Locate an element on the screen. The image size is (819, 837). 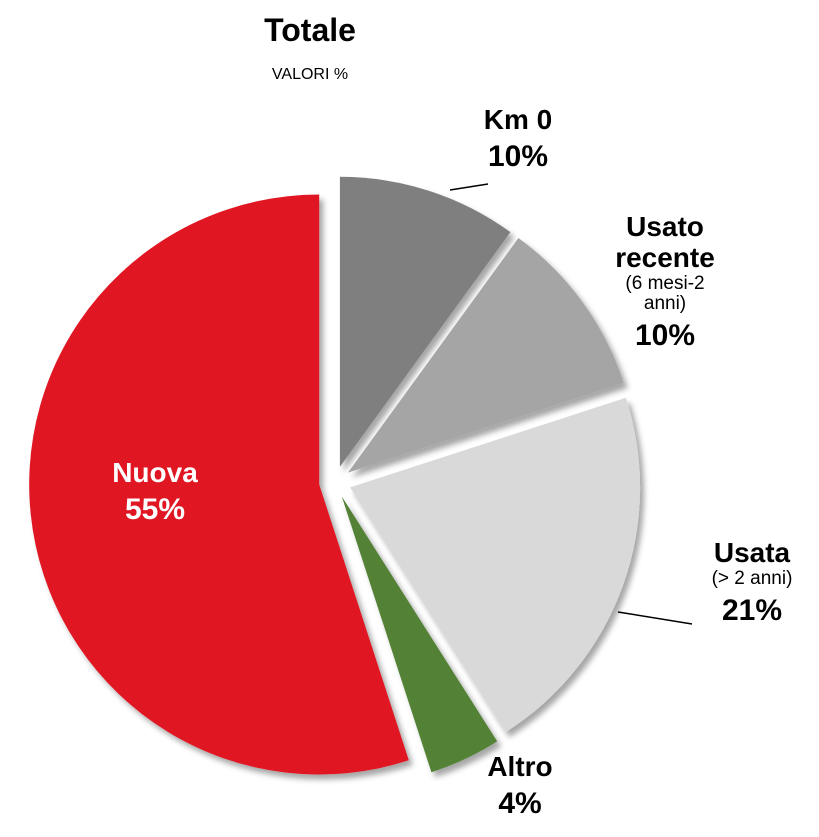
slice-label: Nuova 55% is located at coordinates (155, 491).